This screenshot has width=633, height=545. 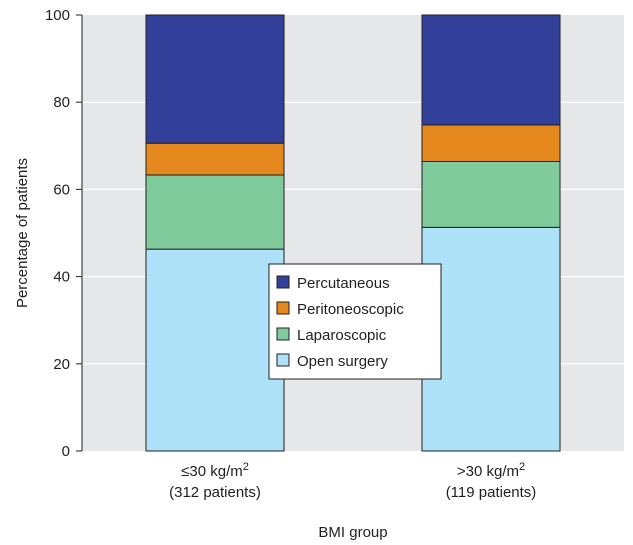 I want to click on x-tick-sublabel: (119 patients), so click(x=491, y=492).